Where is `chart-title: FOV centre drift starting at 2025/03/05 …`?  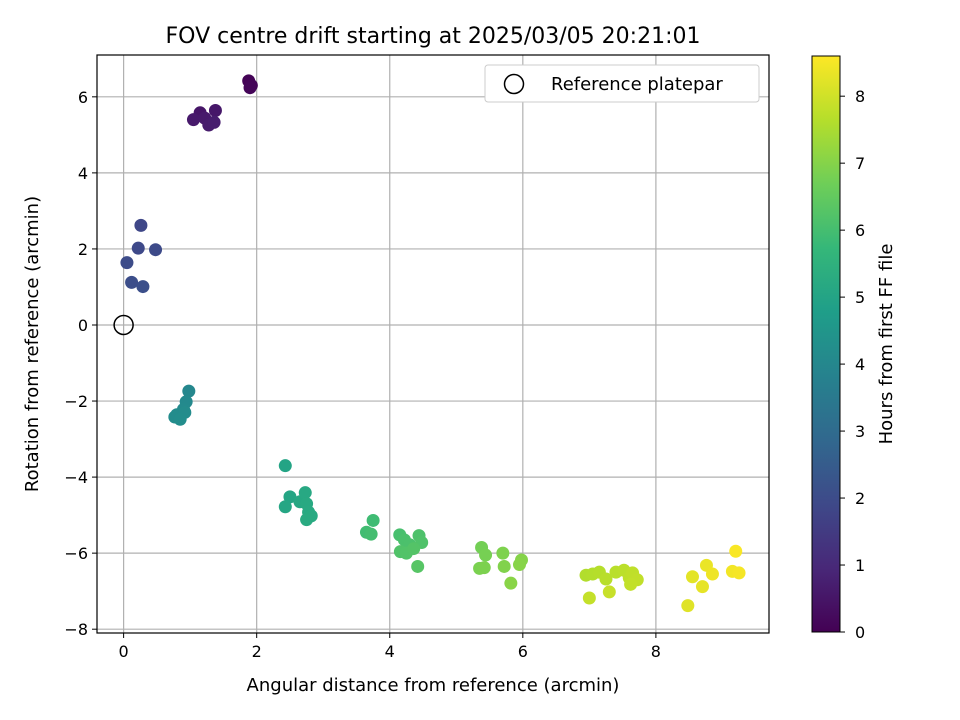 chart-title: FOV centre drift starting at 2025/03/05 … is located at coordinates (433, 36).